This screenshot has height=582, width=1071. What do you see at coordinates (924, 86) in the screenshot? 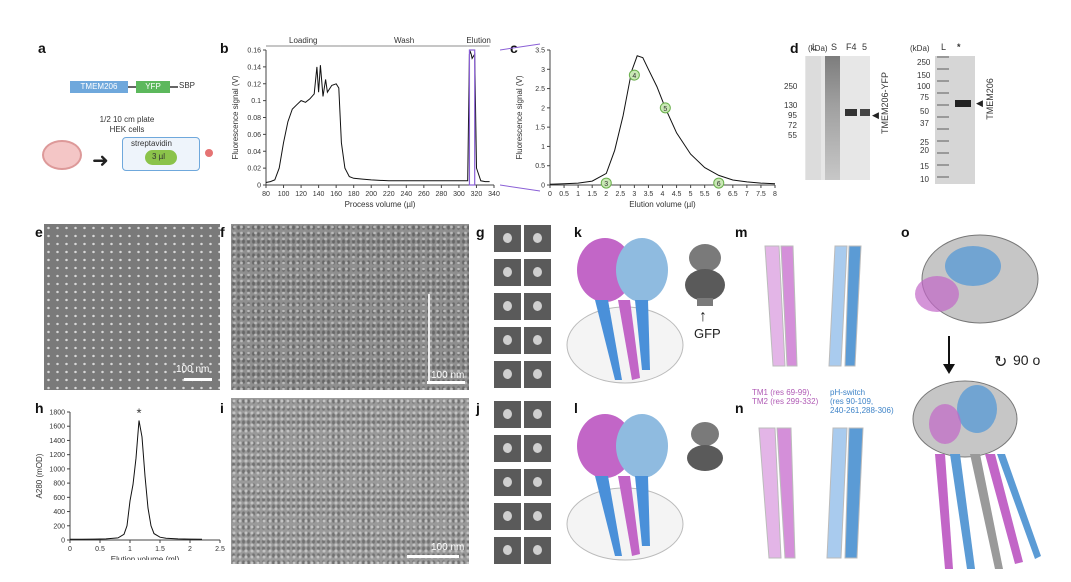
I see `marker2-100: 100` at bounding box center [924, 86].